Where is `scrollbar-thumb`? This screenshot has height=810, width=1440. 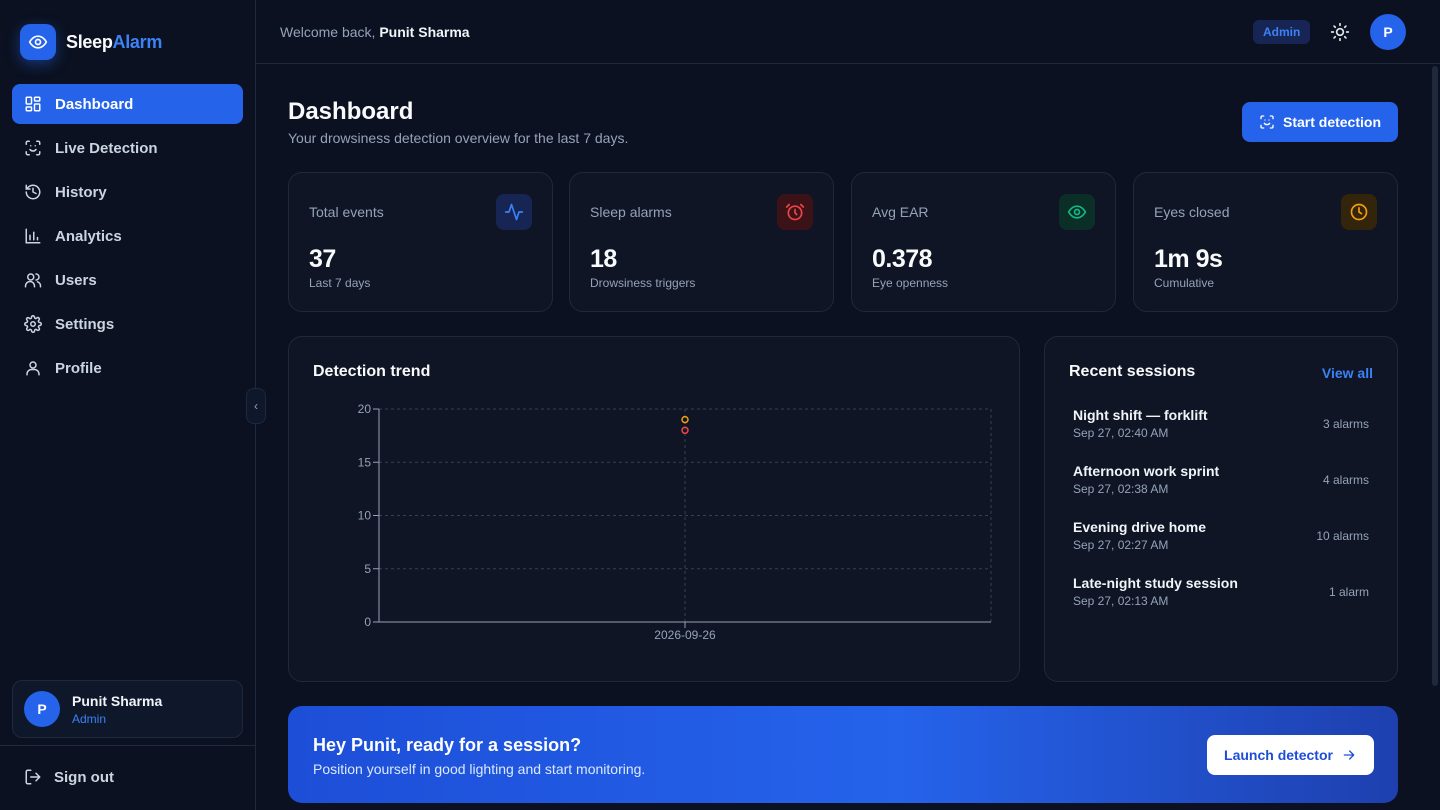
scrollbar-thumb is located at coordinates (1435, 376).